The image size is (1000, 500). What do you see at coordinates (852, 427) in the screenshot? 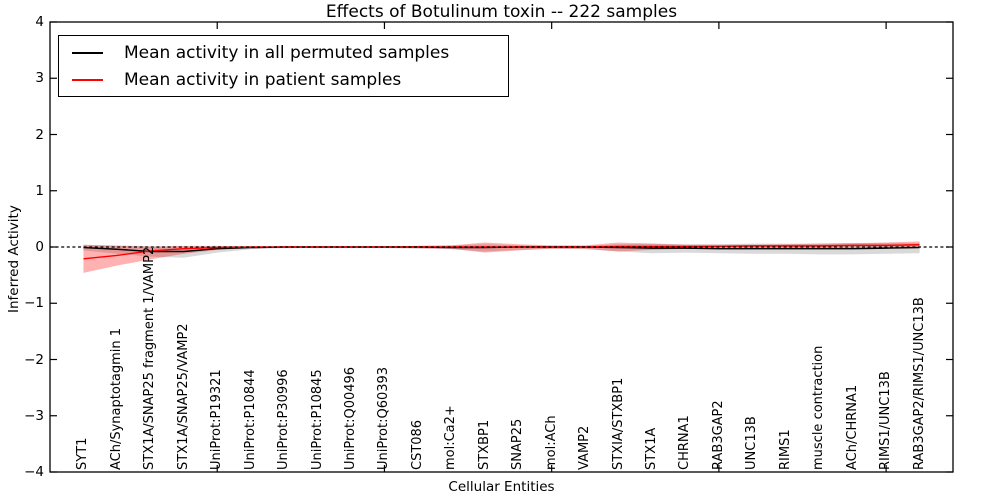
I see `x-category-label: ACh/CHRNA1` at bounding box center [852, 427].